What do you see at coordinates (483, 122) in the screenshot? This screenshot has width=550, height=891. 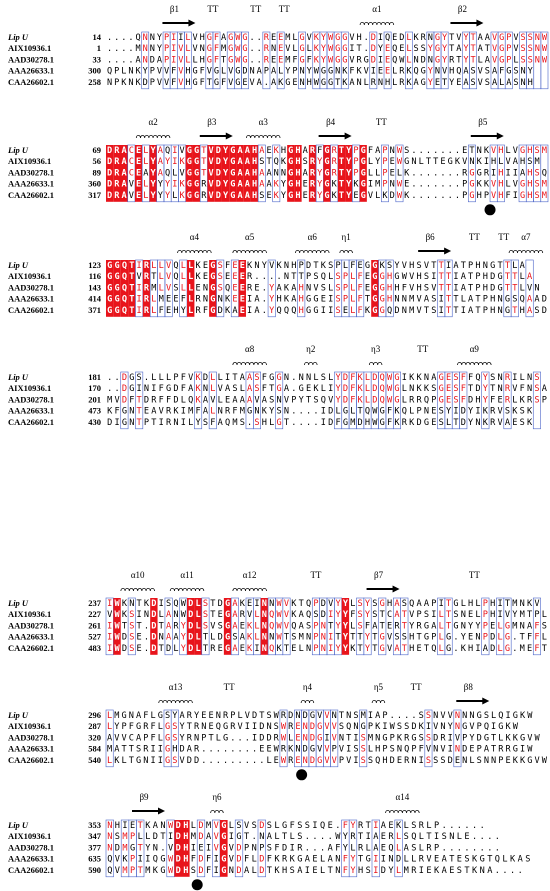 I see `ss-label: β5` at bounding box center [483, 122].